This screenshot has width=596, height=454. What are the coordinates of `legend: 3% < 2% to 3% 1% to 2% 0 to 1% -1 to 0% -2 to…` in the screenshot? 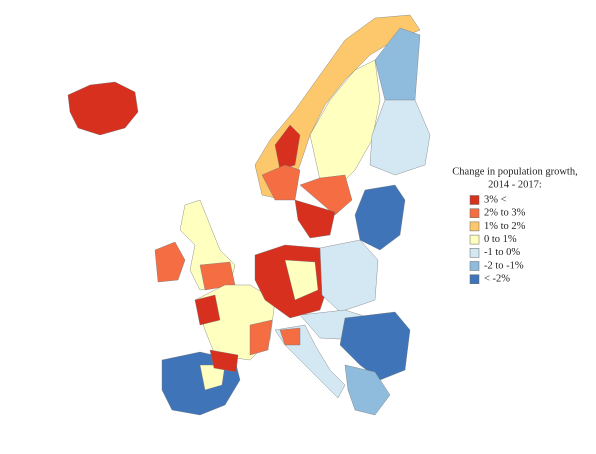 It's located at (497, 239).